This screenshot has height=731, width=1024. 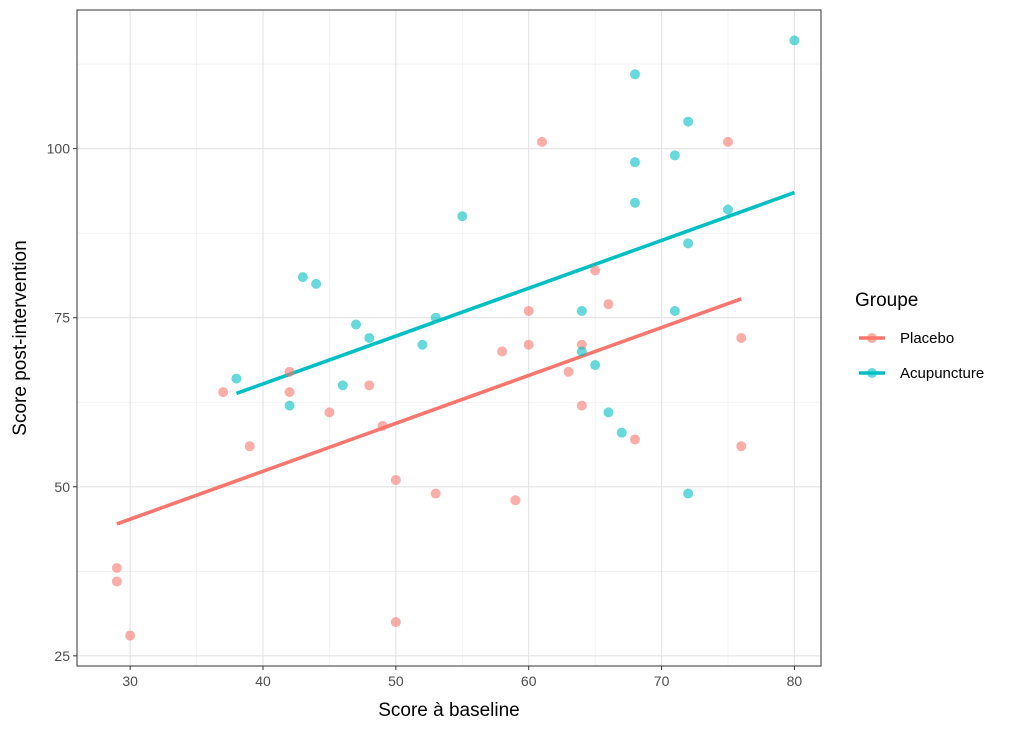 What do you see at coordinates (942, 373) in the screenshot?
I see `legend-label-acupuncture: Acupuncture` at bounding box center [942, 373].